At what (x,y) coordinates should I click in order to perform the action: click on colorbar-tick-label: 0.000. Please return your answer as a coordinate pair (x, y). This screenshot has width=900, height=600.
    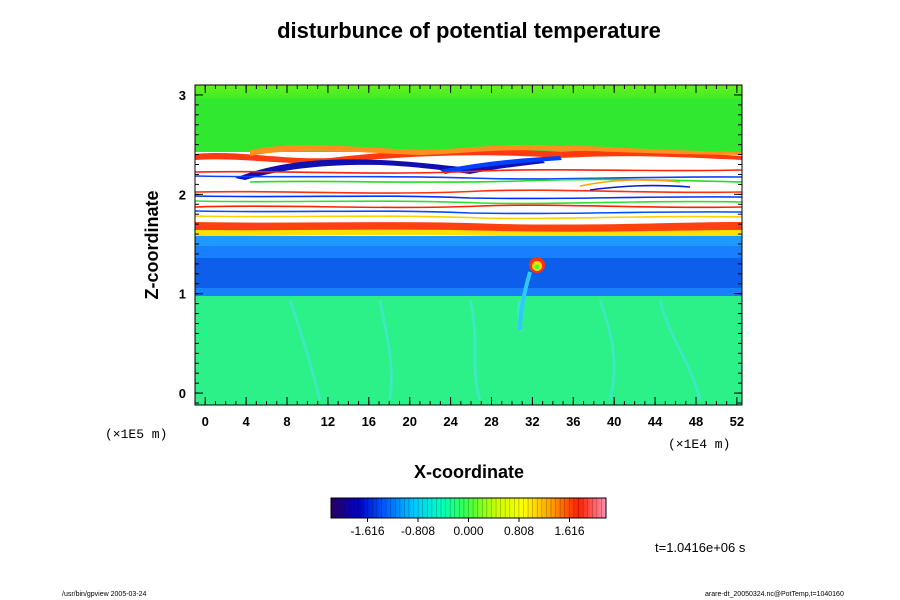
    Looking at the image, I should click on (468, 531).